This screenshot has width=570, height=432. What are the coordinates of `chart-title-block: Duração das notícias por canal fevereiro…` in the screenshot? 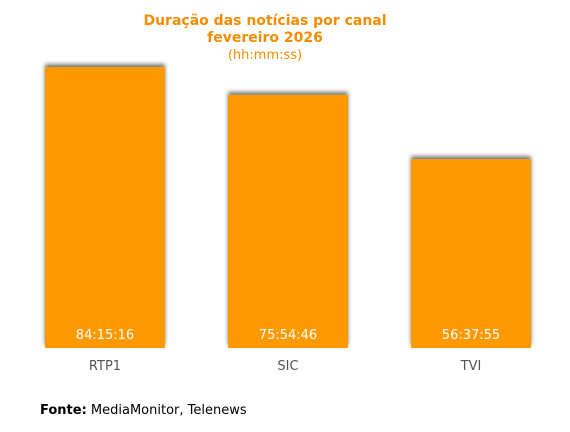 It's located at (265, 38).